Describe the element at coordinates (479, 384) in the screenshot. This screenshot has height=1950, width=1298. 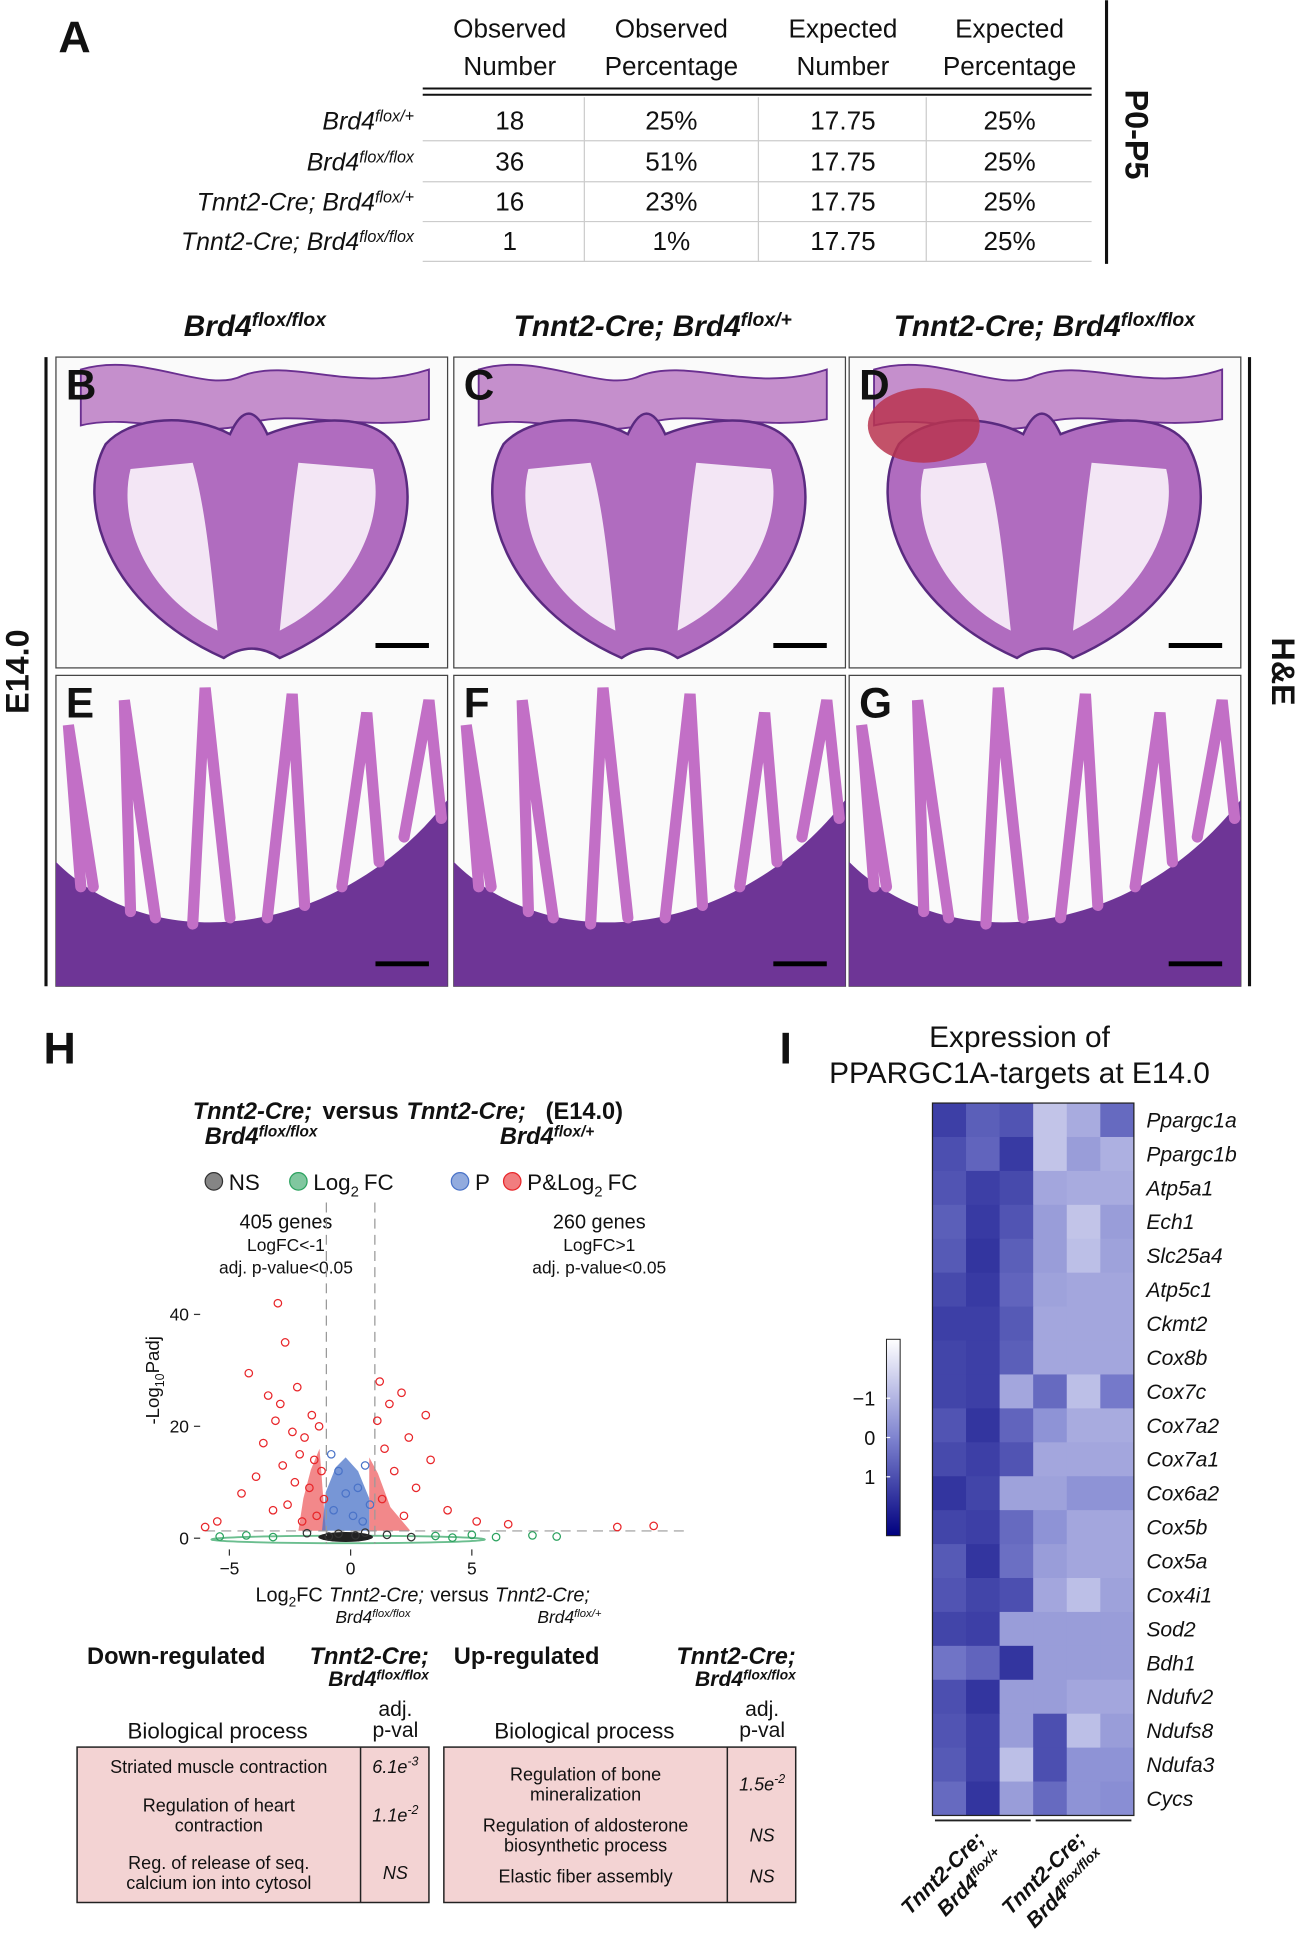
I see `panel-letter: C` at that location.